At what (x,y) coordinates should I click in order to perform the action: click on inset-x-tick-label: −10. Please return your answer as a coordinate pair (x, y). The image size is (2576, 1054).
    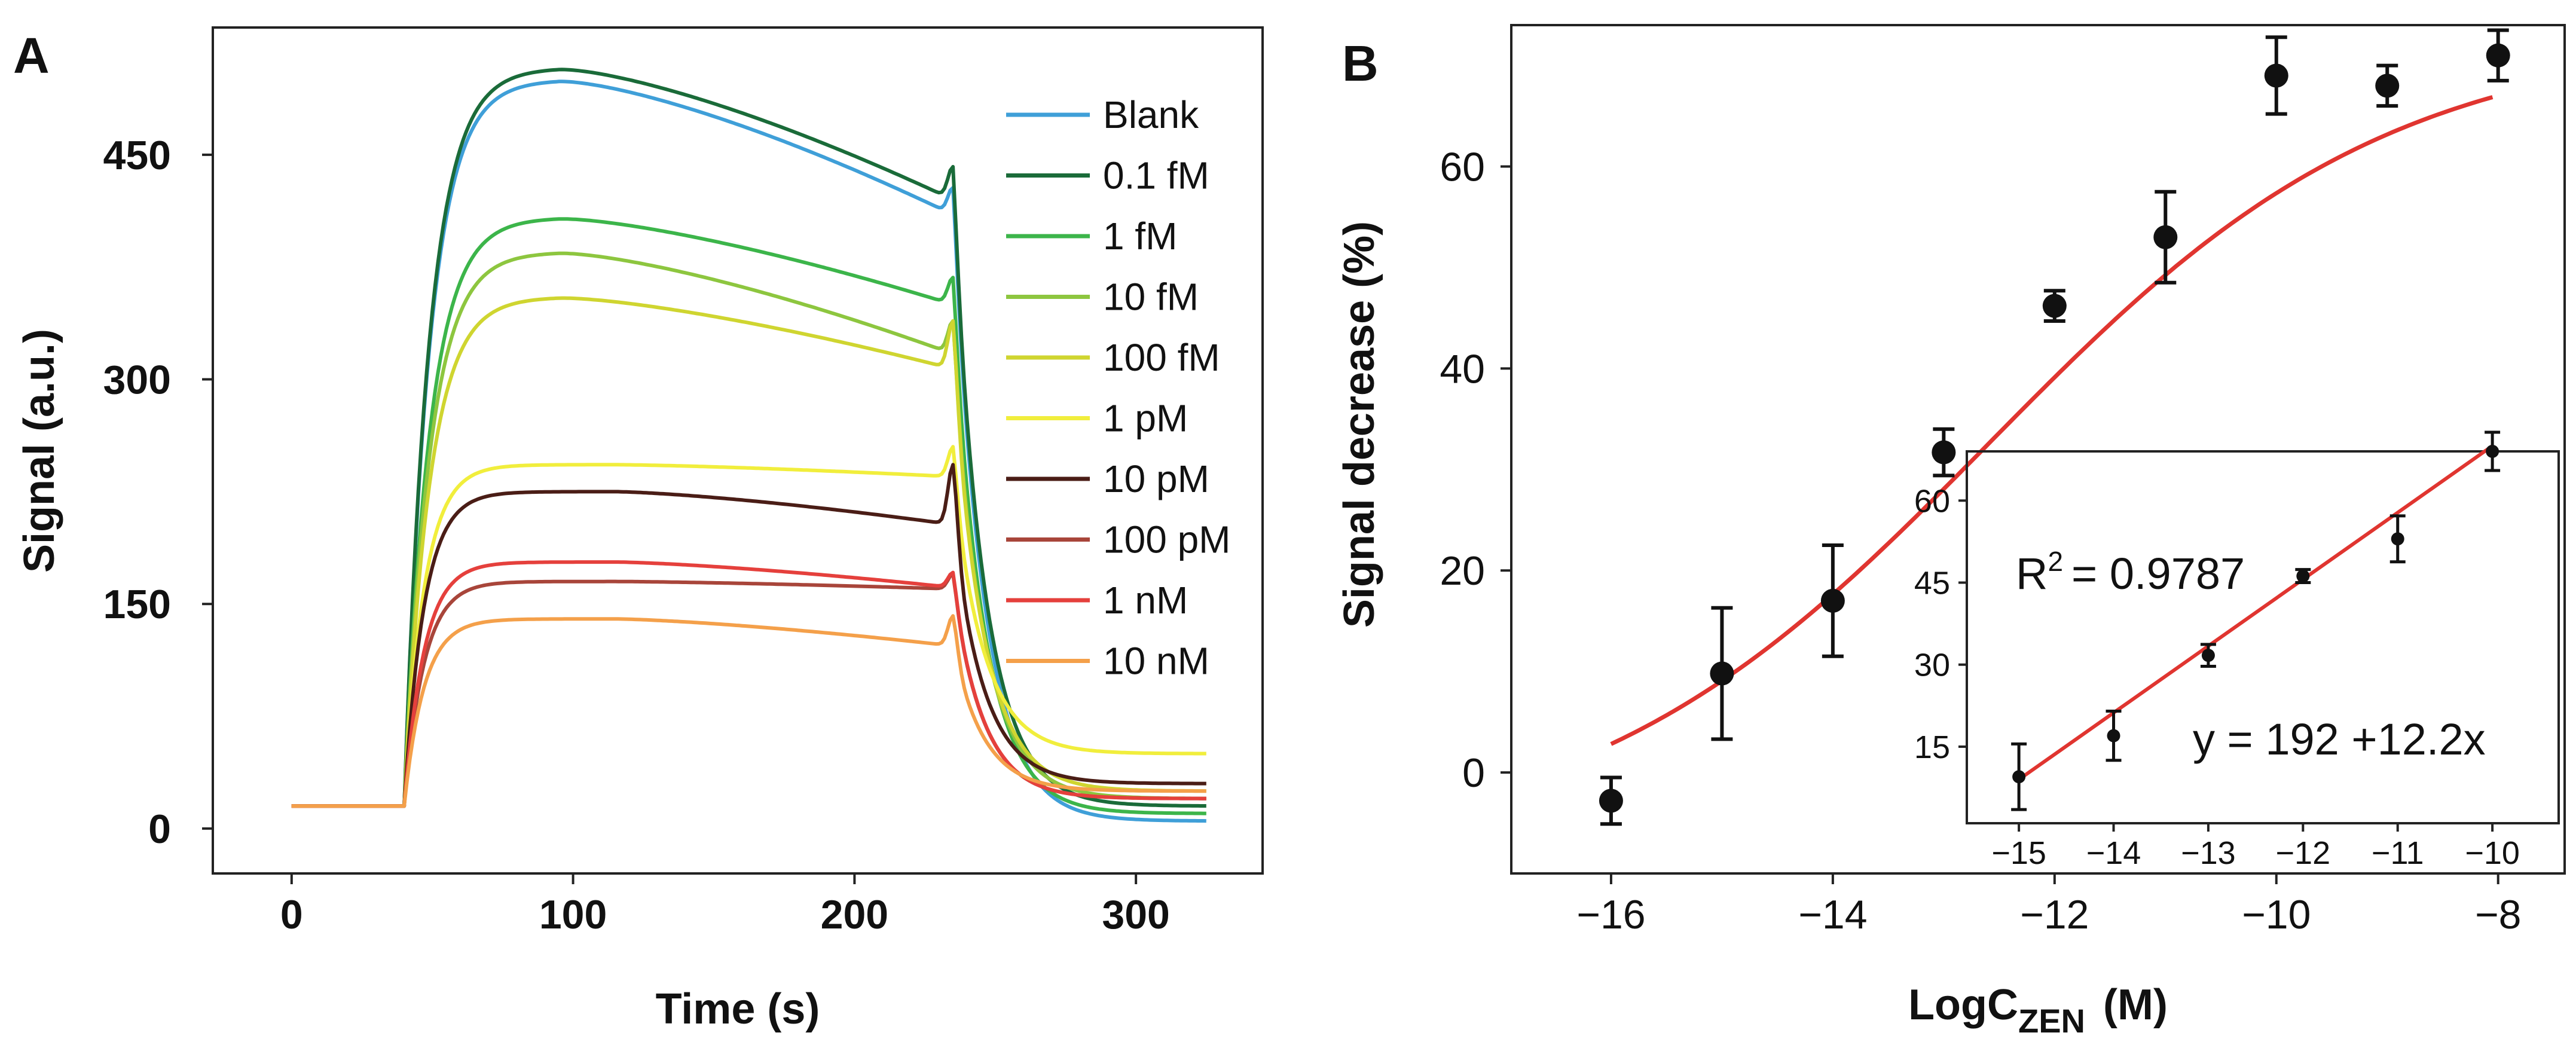
    Looking at the image, I should click on (2493, 853).